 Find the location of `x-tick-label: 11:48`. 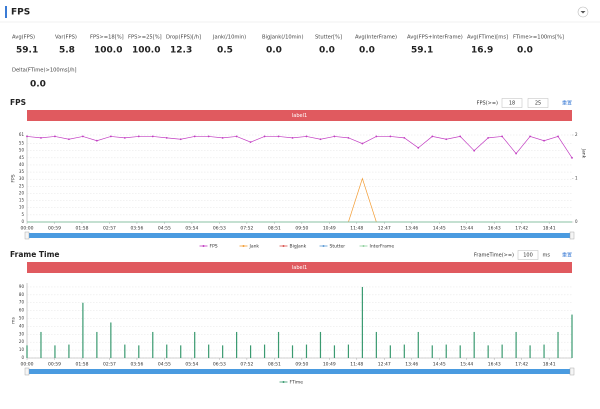

x-tick-label: 11:48 is located at coordinates (356, 229).